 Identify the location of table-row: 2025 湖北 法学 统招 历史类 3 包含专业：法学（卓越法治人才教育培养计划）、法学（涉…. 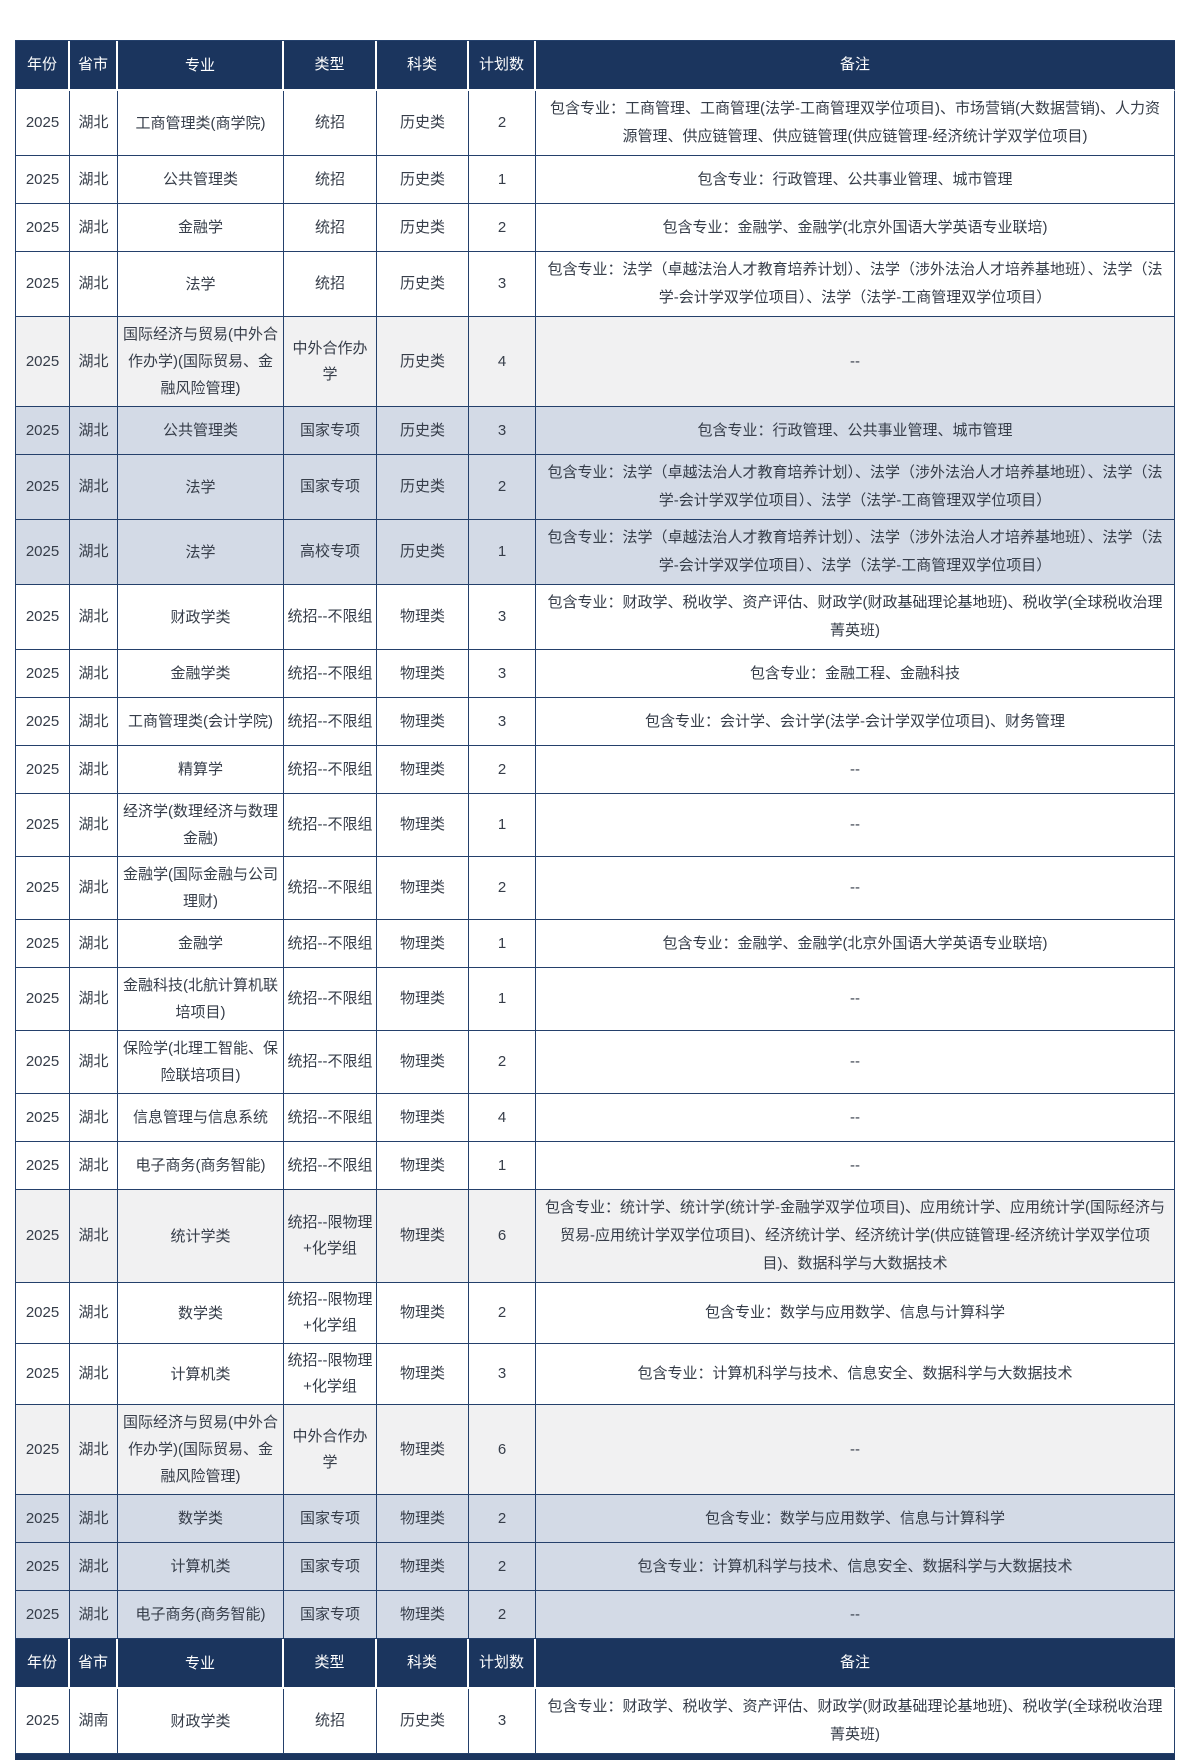
(595, 284).